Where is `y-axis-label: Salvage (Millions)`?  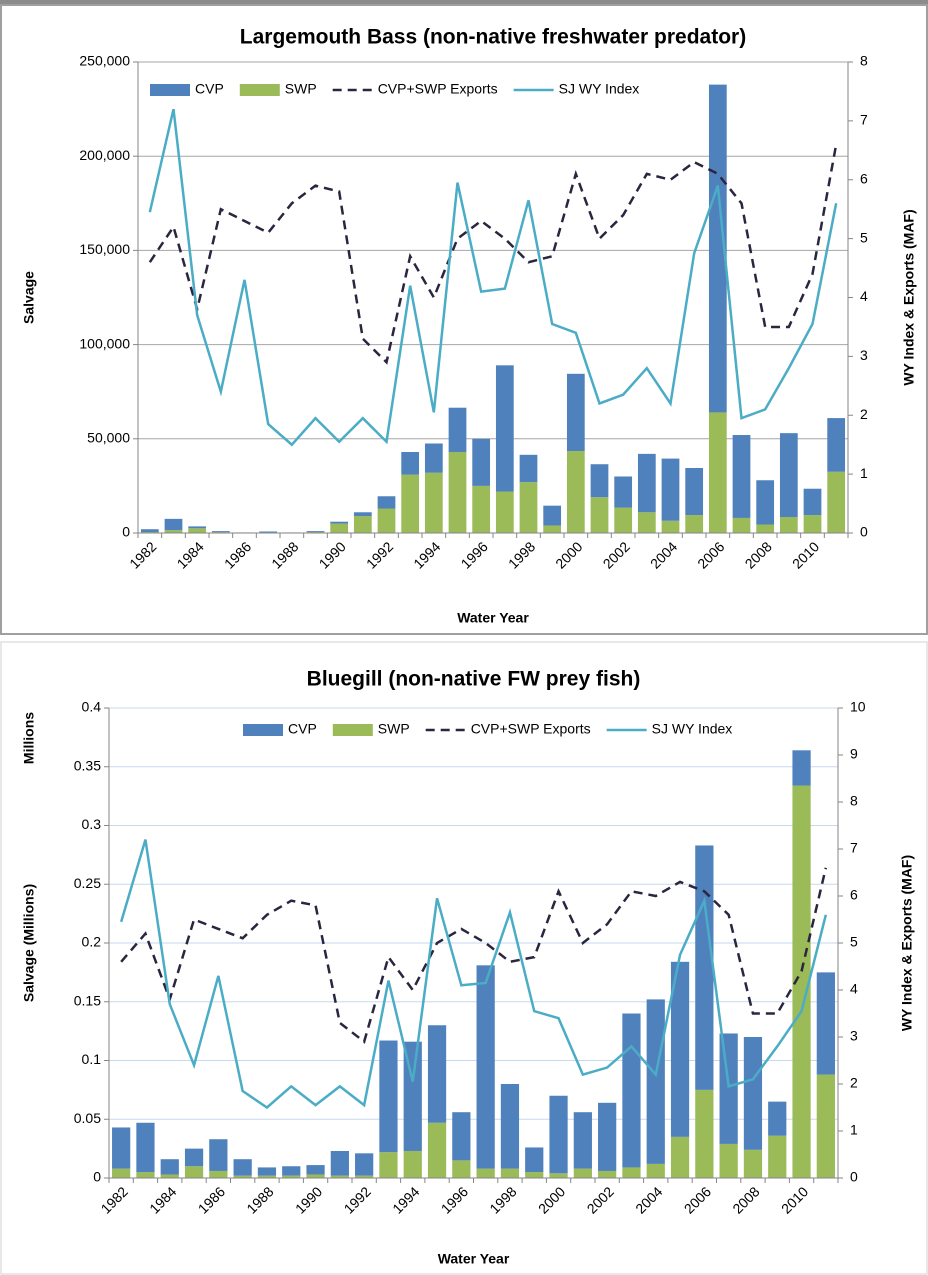 y-axis-label: Salvage (Millions) is located at coordinates (29, 943).